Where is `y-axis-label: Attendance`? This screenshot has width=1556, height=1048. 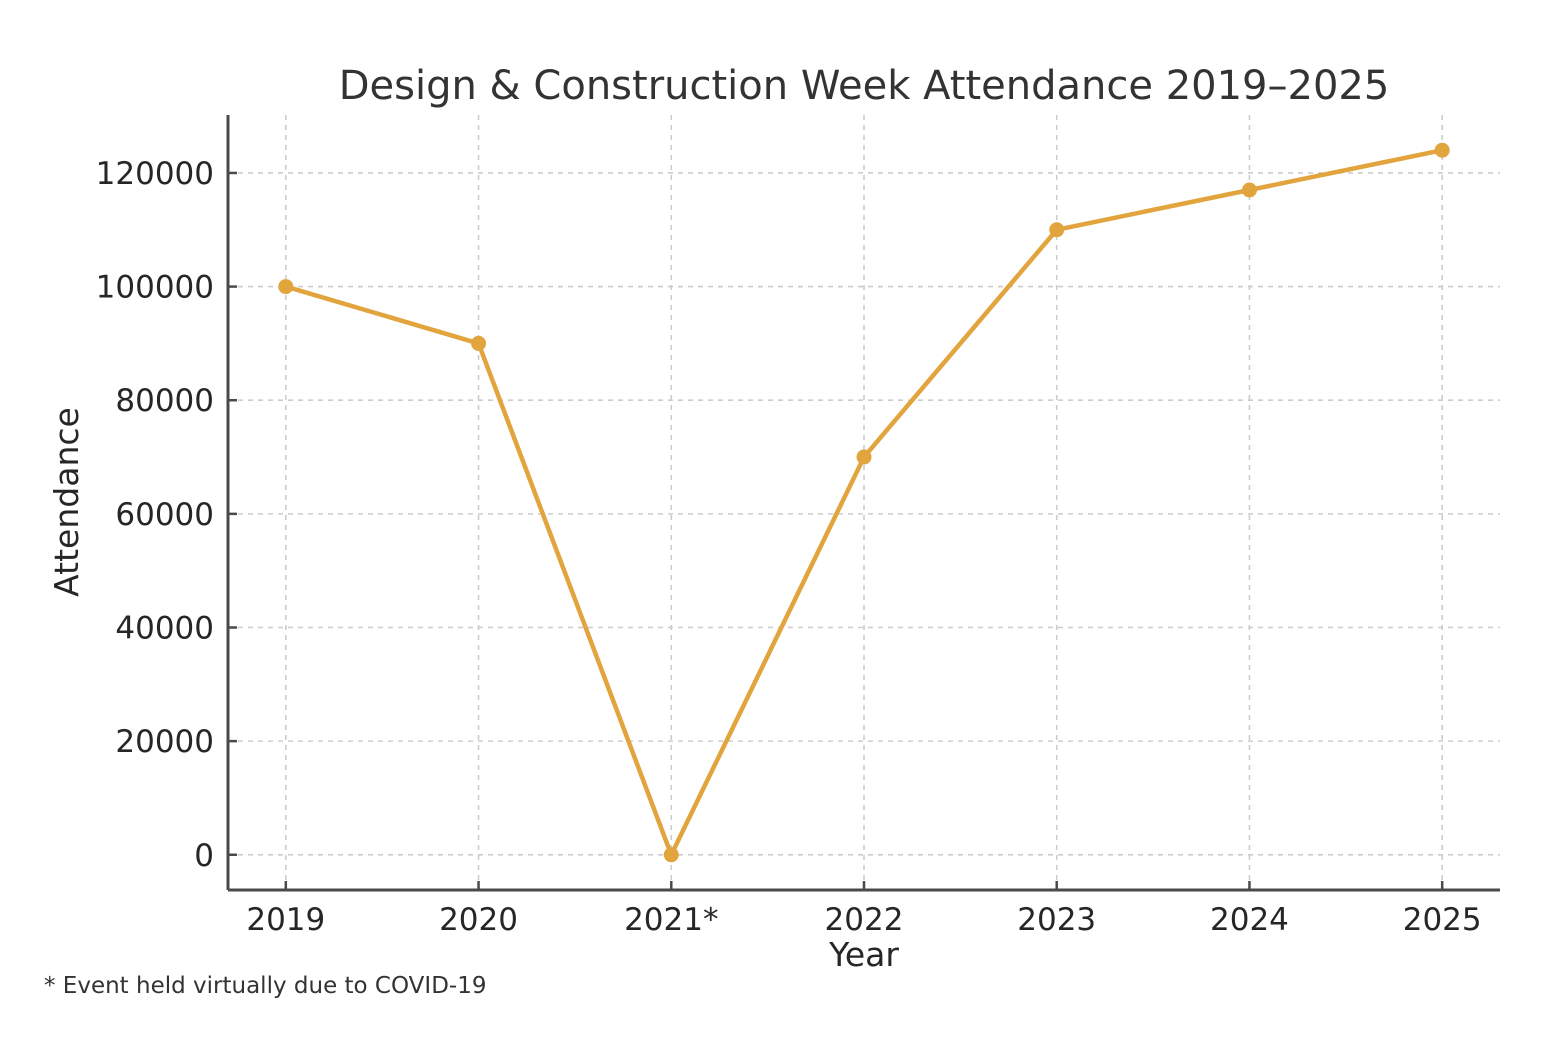 y-axis-label: Attendance is located at coordinates (66, 502).